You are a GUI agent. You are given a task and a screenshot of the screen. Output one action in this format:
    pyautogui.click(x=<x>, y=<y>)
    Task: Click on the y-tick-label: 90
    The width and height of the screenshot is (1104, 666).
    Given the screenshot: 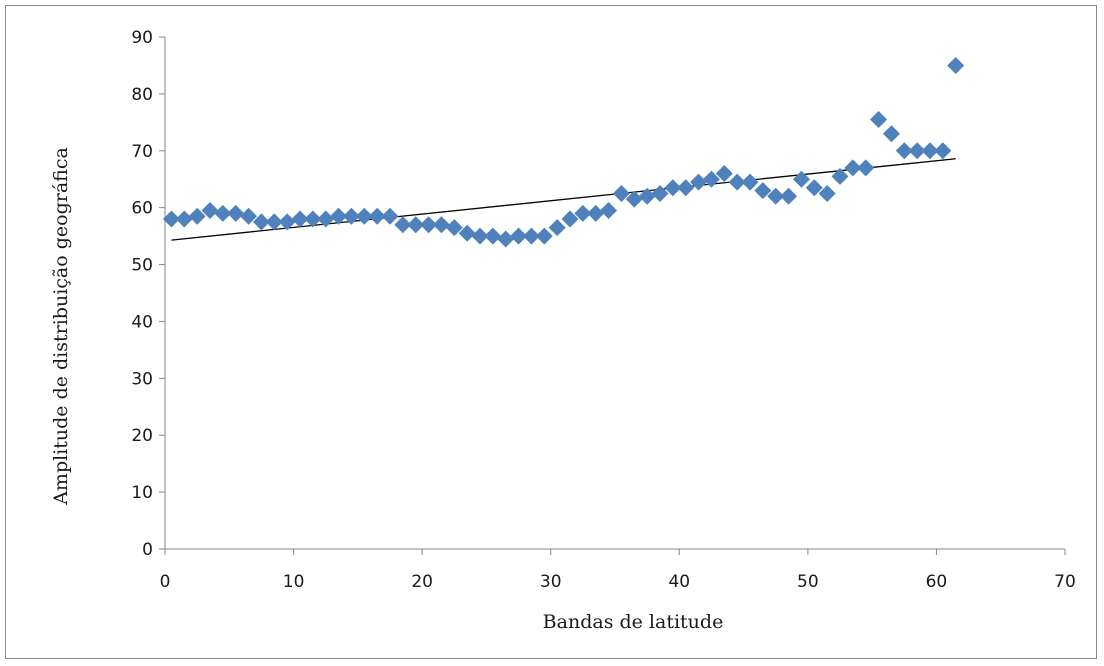 What is the action you would take?
    pyautogui.click(x=142, y=38)
    